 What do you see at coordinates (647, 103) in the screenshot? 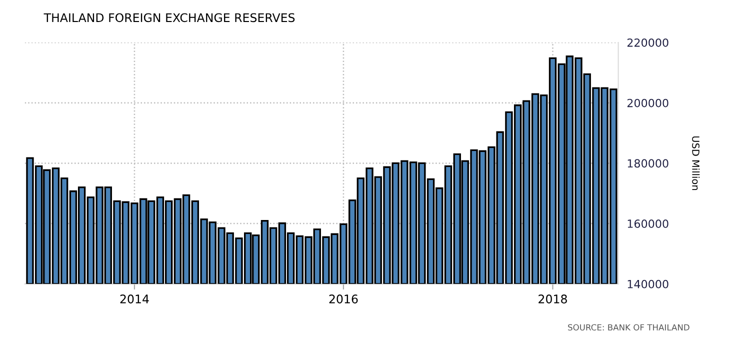
I see `y-tick-label: 200000` at bounding box center [647, 103].